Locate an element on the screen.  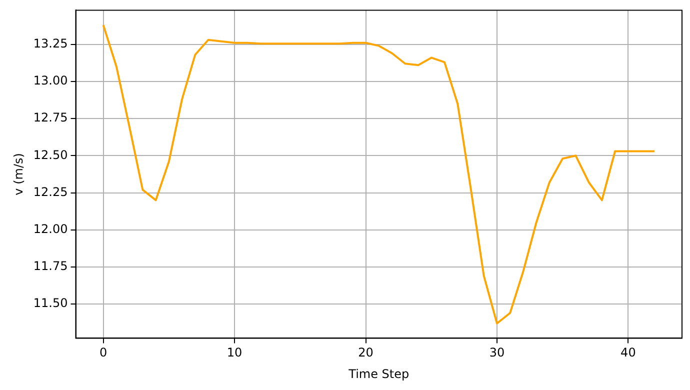
y-tick-label: 12.75 is located at coordinates (50, 117).